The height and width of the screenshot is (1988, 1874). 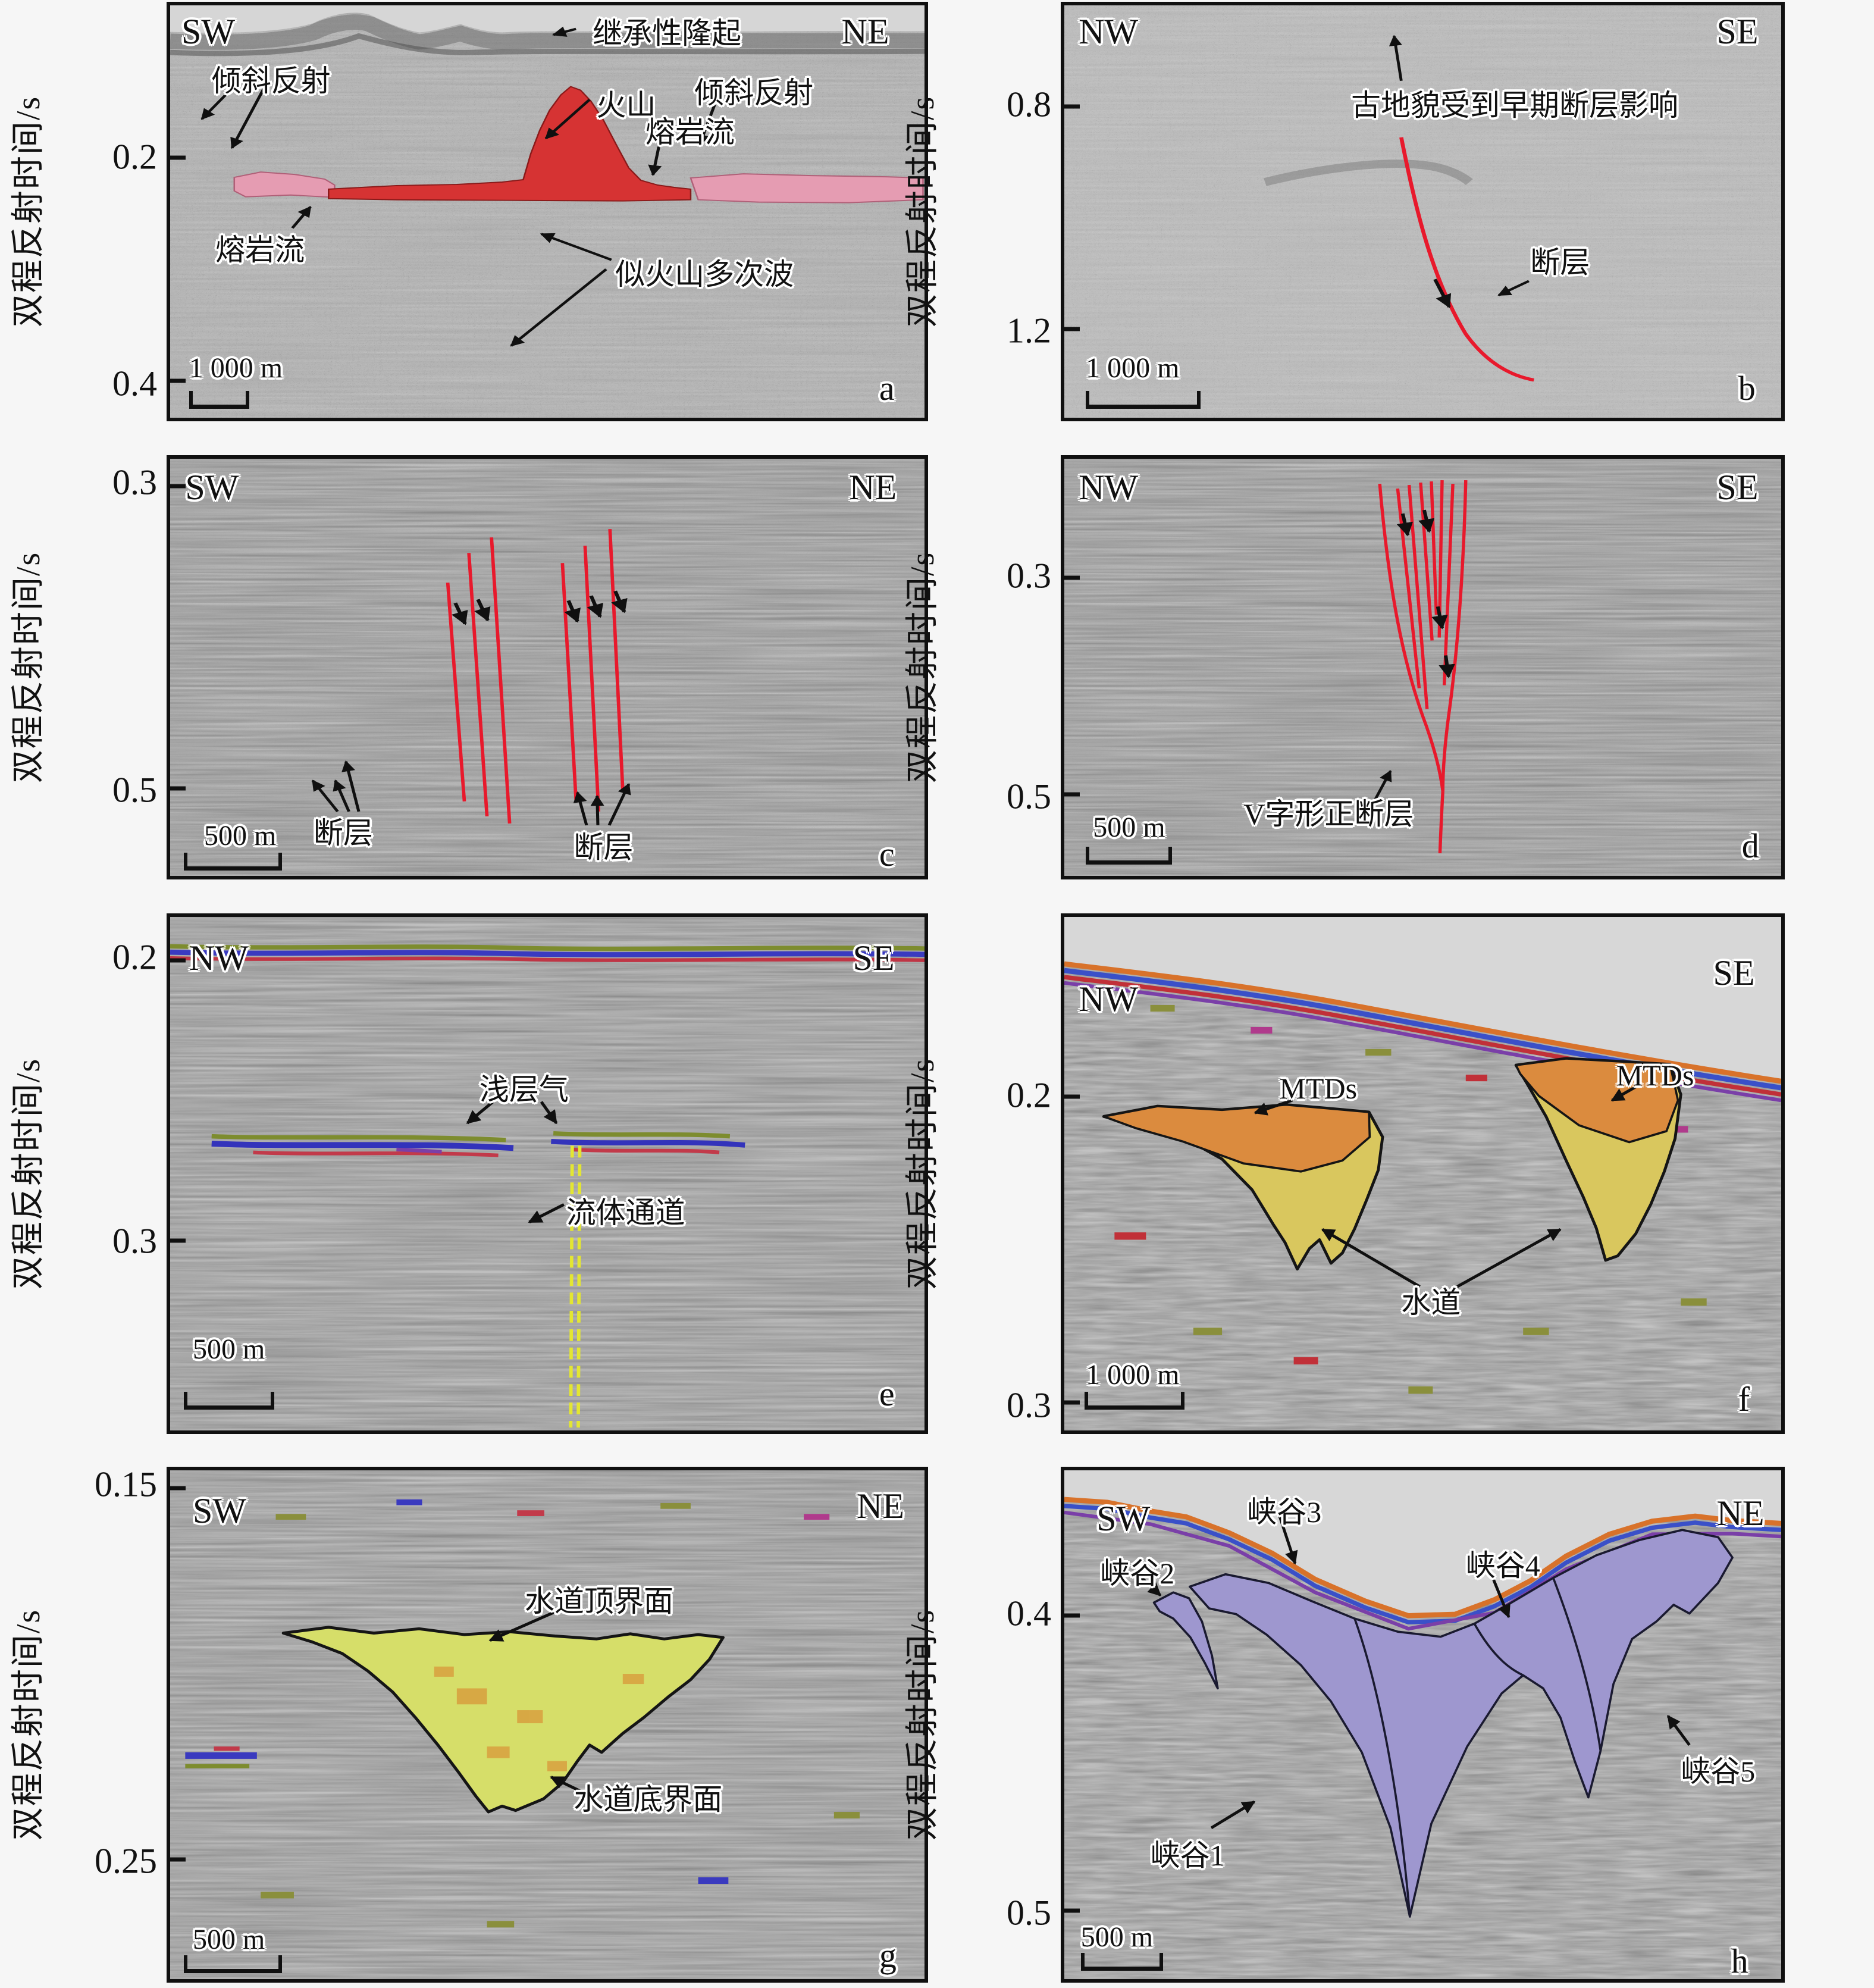 I want to click on fluid-conduit, so click(x=576, y=1286).